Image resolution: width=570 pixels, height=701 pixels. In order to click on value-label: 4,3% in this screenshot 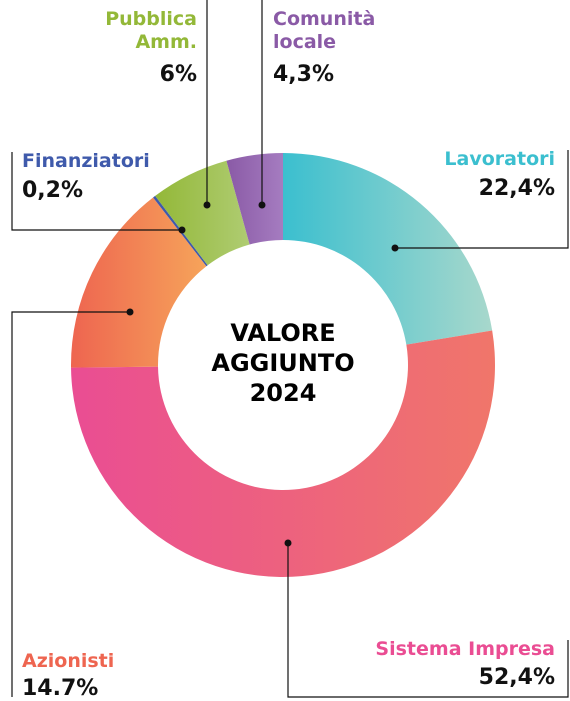, I will do `click(304, 74)`.